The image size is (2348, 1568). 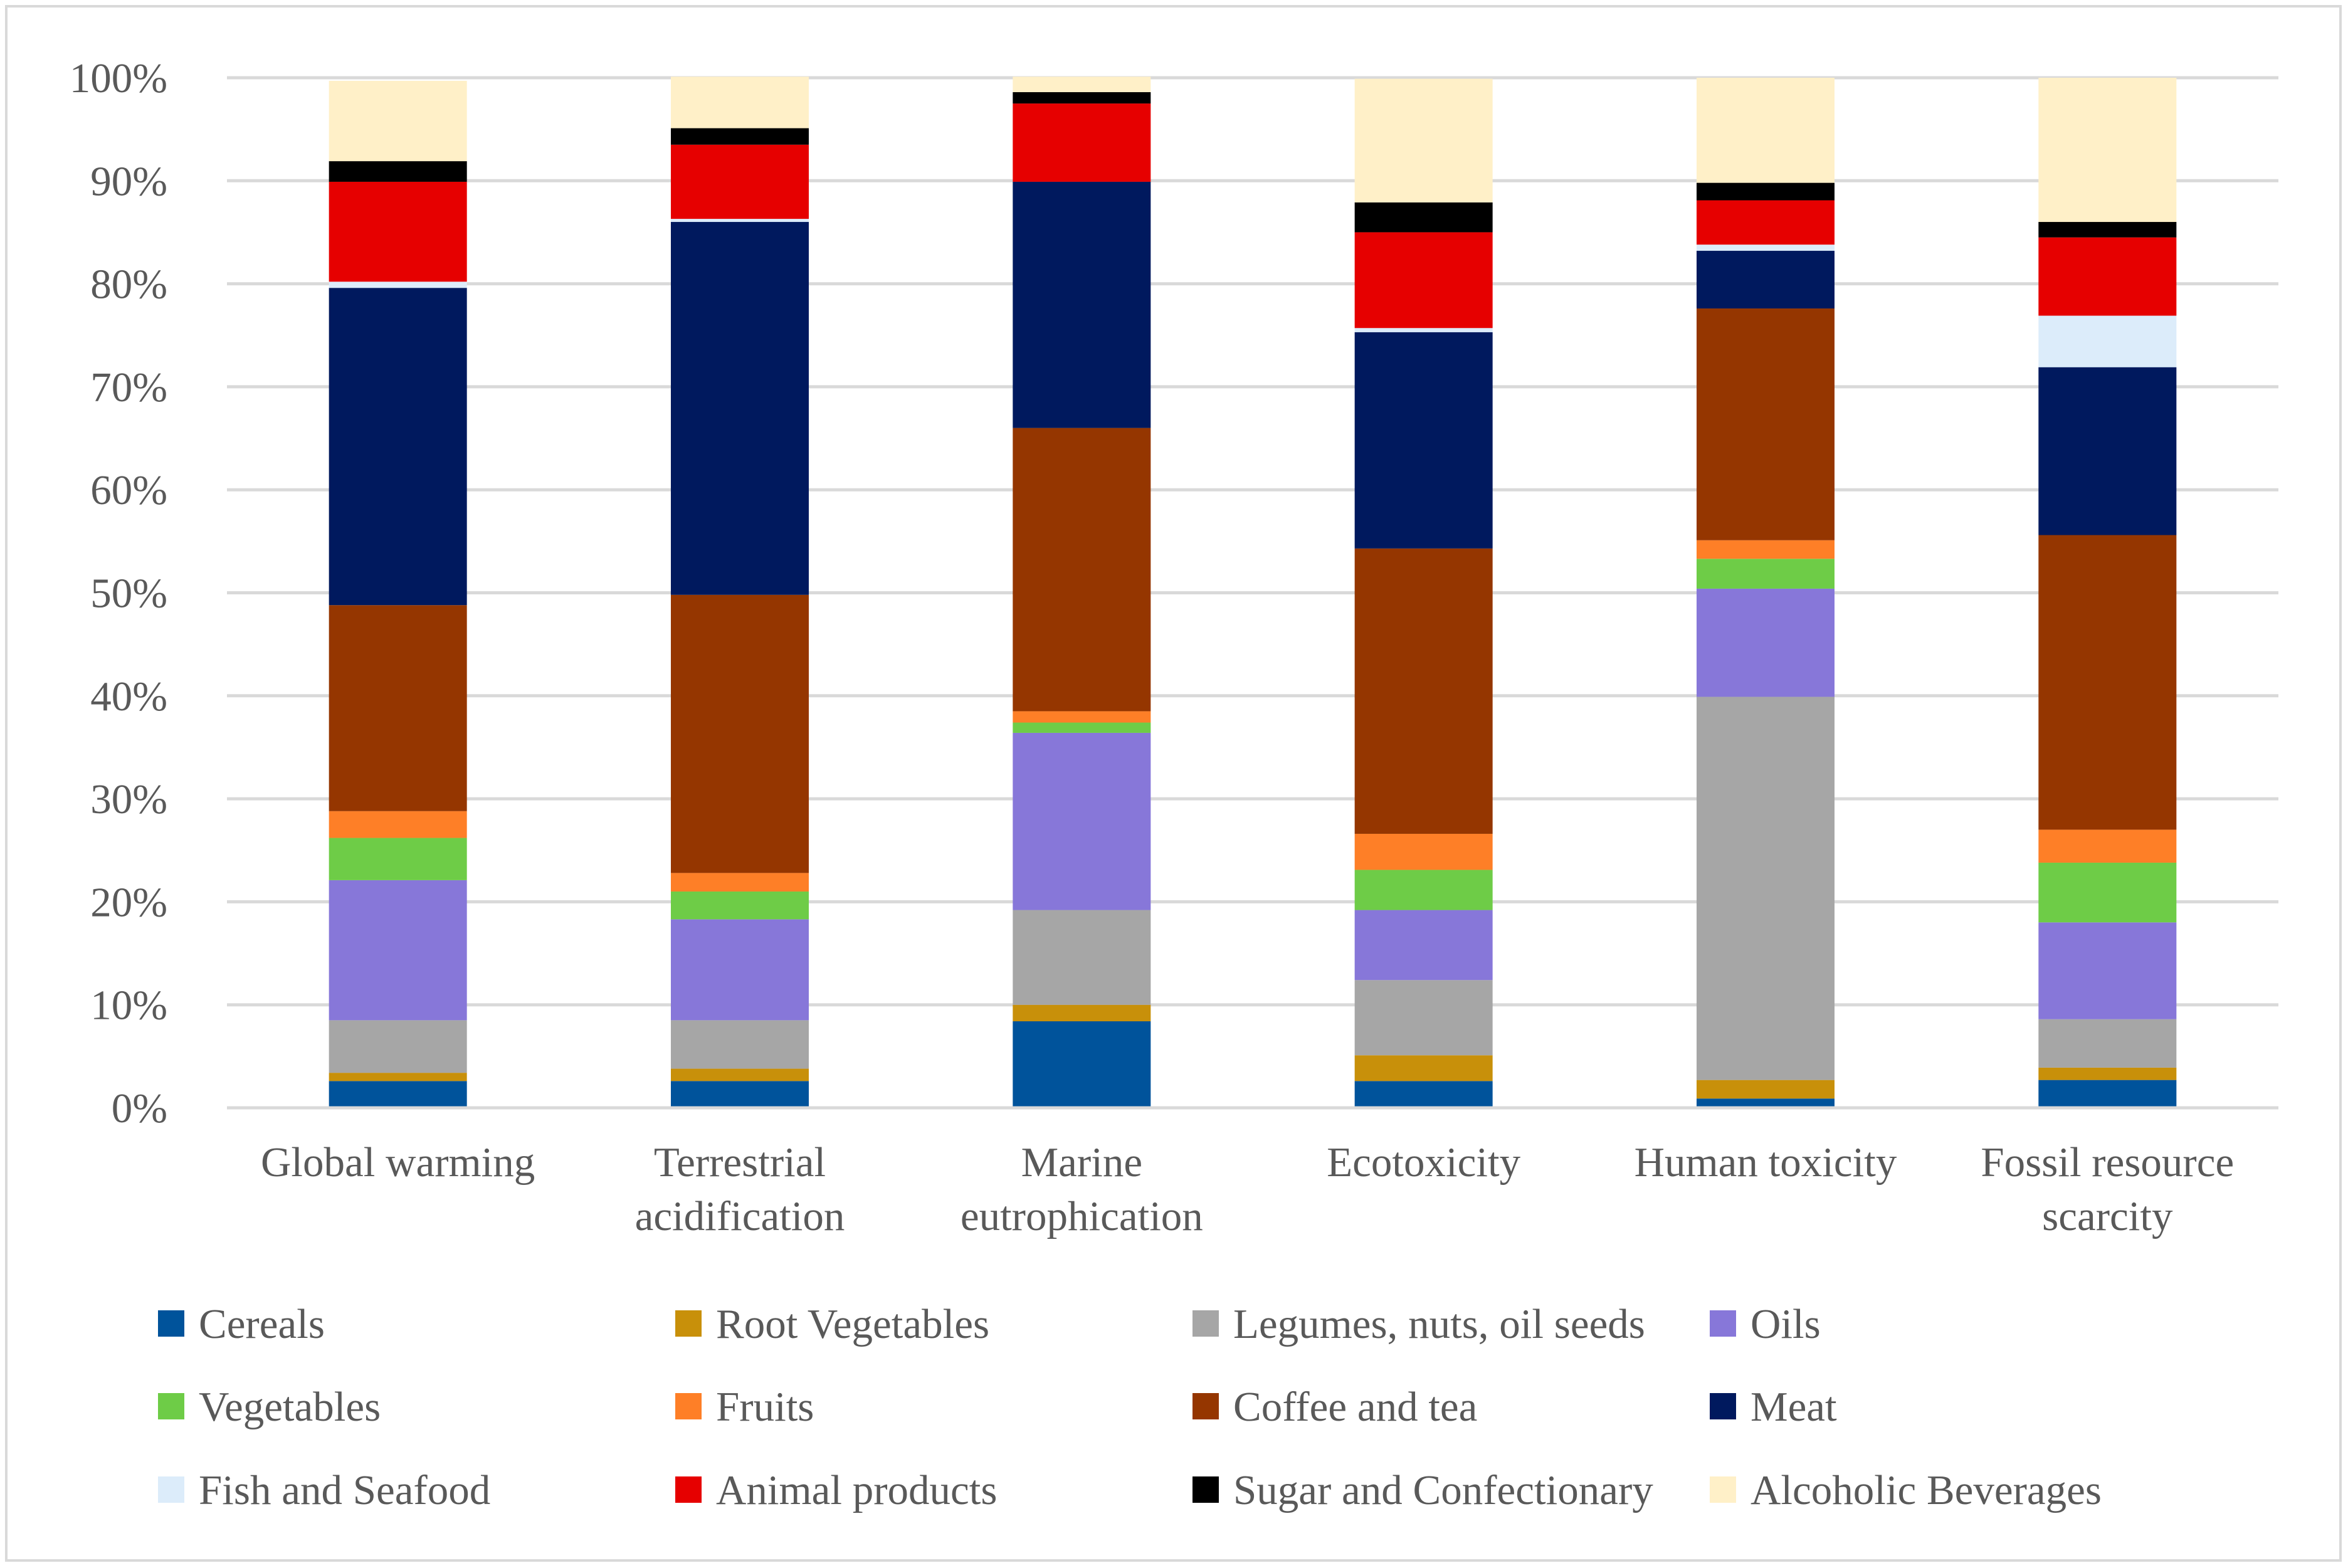 What do you see at coordinates (1334, 1407) in the screenshot?
I see `legend-item: Coffee and tea` at bounding box center [1334, 1407].